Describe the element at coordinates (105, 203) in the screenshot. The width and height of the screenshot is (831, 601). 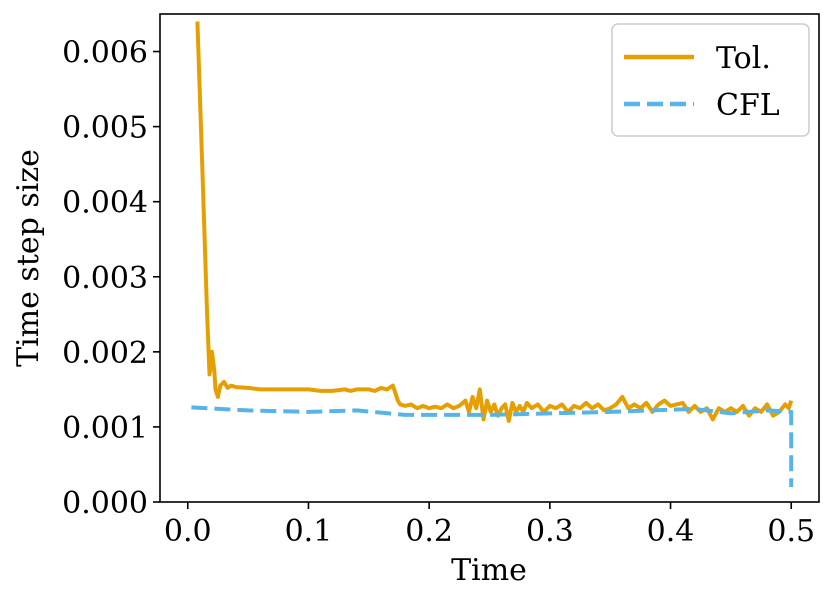
I see `y-tick-label: 0.004` at that location.